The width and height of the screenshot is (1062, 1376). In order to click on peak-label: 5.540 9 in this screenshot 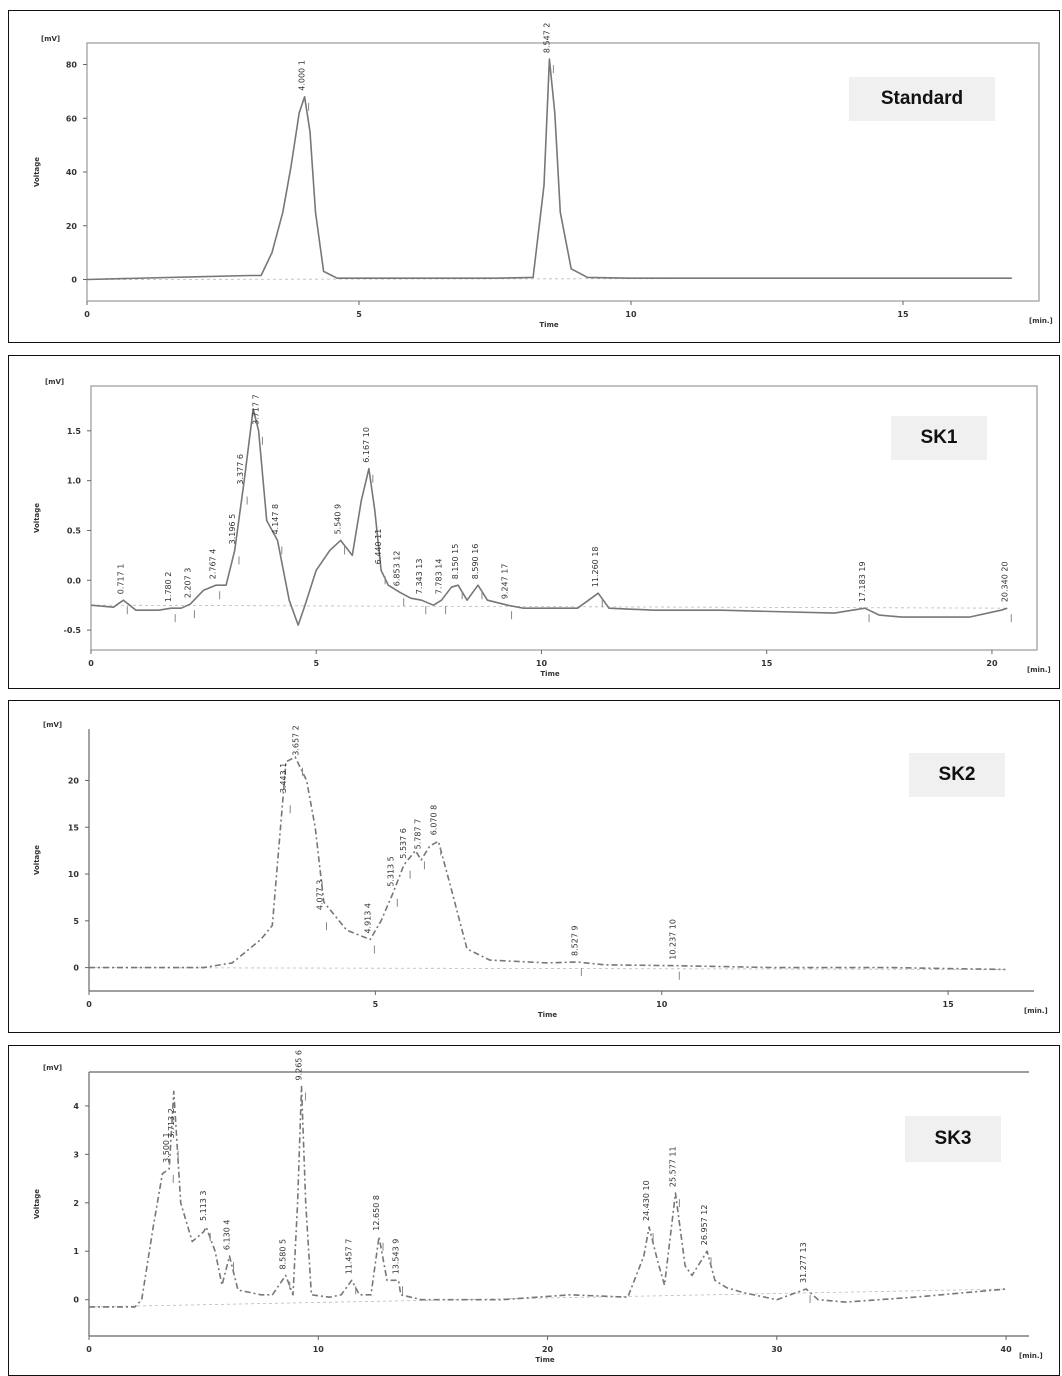, I will do `click(338, 519)`.